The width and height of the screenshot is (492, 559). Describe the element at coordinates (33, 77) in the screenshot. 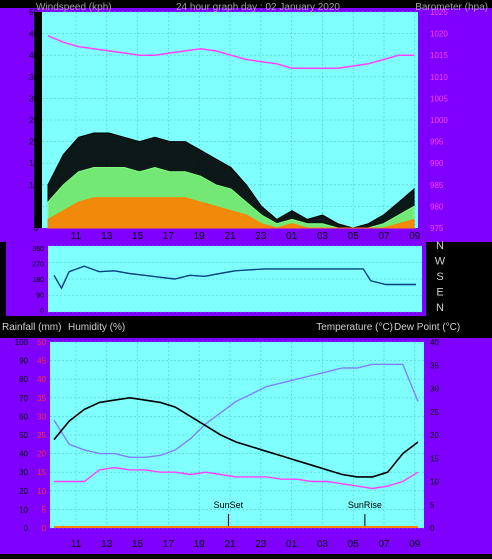

I see `wind-axis-label: 35` at that location.